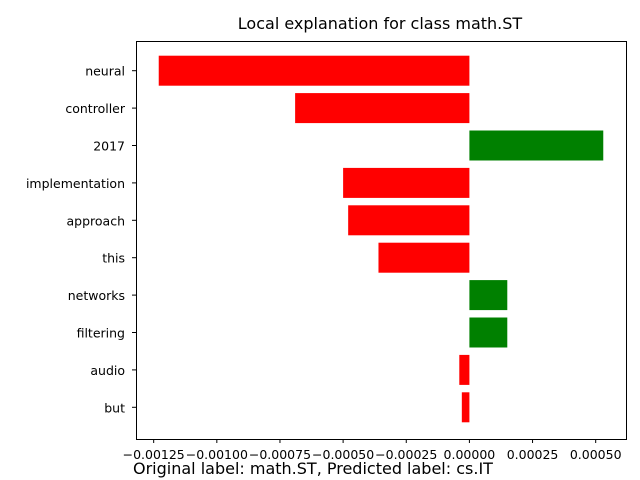 The image size is (640, 480). What do you see at coordinates (109, 146) in the screenshot?
I see `y-tick-label: 2017` at bounding box center [109, 146].